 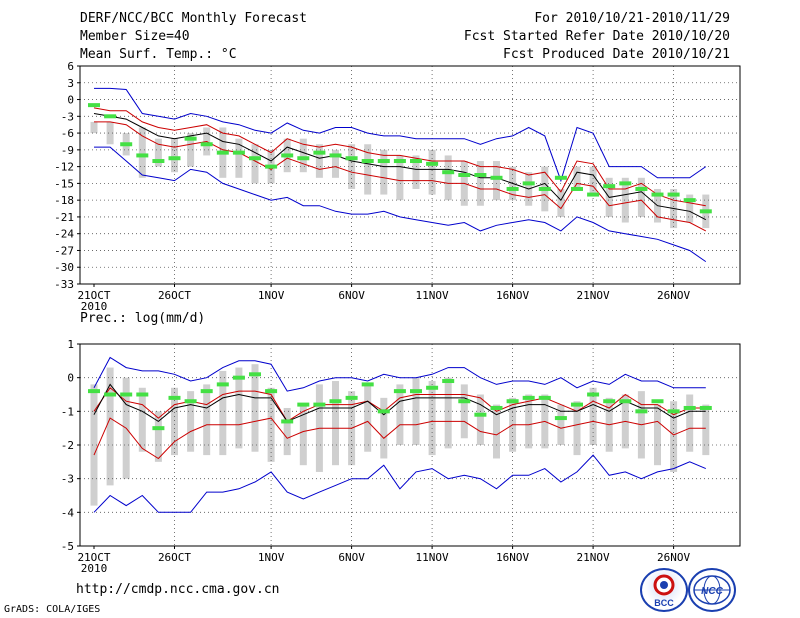 What do you see at coordinates (135, 36) in the screenshot?
I see `member-size: Member Size=40` at bounding box center [135, 36].